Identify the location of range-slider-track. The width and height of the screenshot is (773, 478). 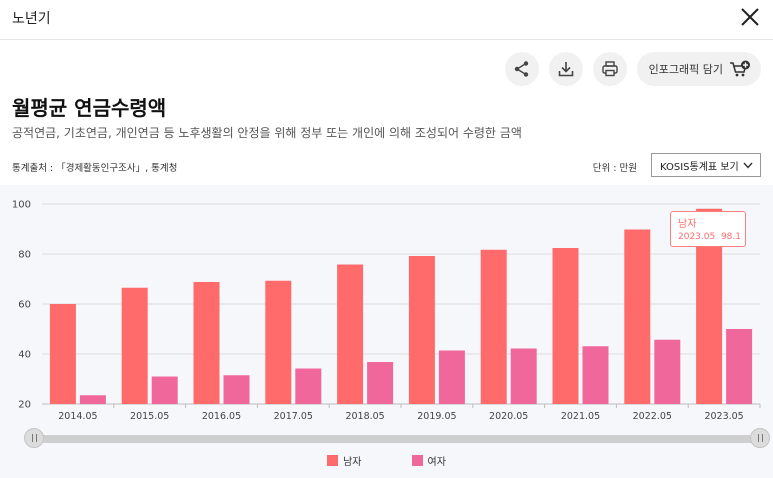
(397, 439).